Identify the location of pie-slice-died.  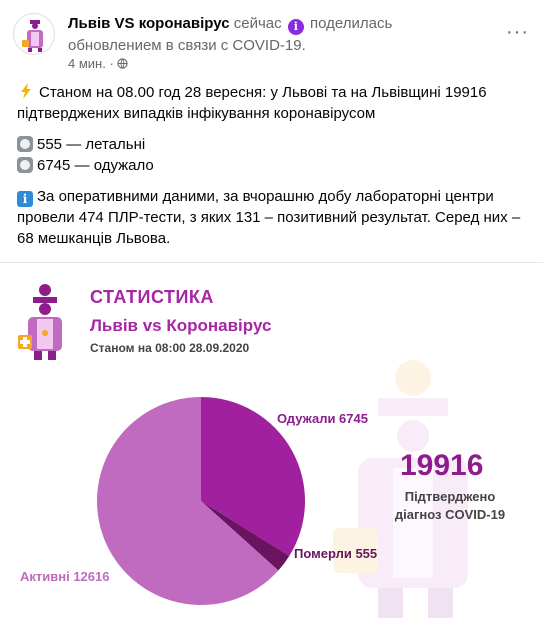
(245, 536).